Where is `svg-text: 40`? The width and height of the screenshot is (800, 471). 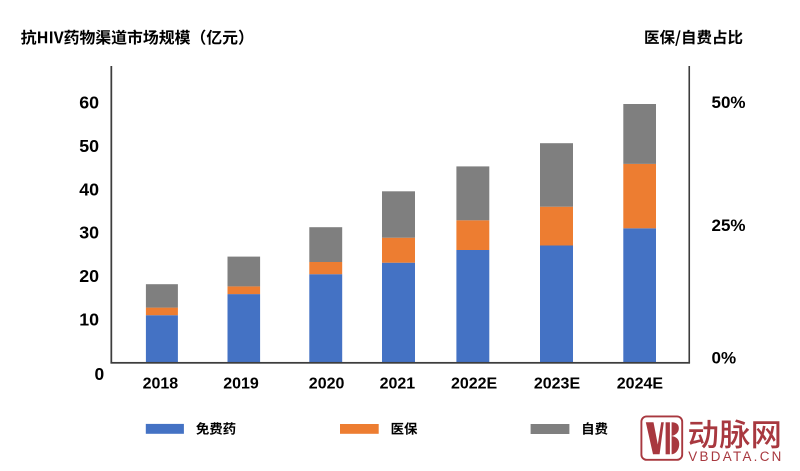
svg-text: 40 is located at coordinates (89, 189).